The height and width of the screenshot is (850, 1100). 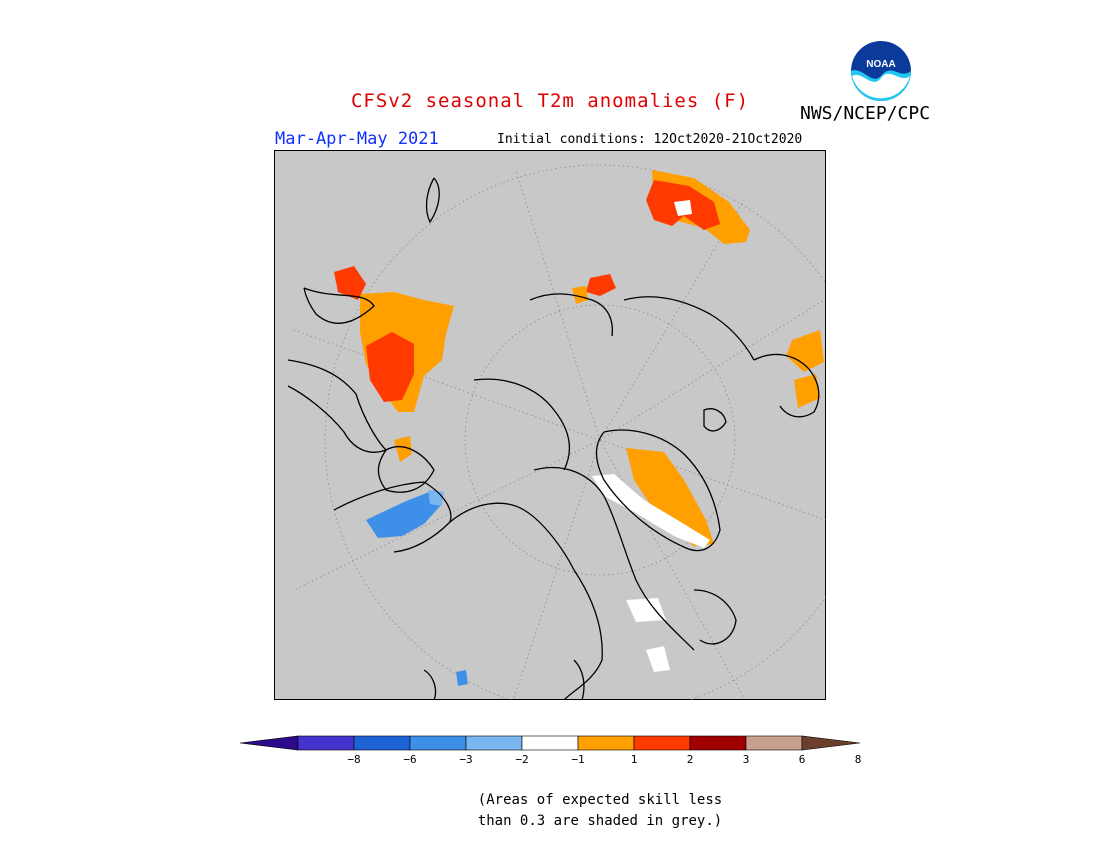 I want to click on colorbar-arrow-low, so click(x=269, y=743).